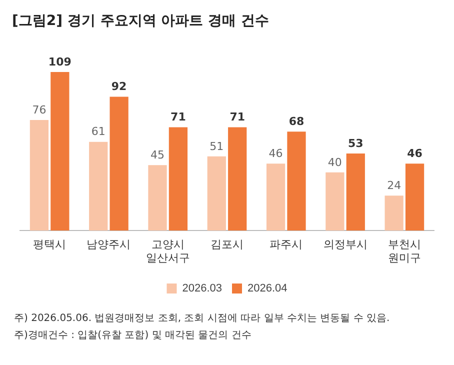  What do you see at coordinates (119, 87) in the screenshot?
I see `data-label: 92` at bounding box center [119, 87].